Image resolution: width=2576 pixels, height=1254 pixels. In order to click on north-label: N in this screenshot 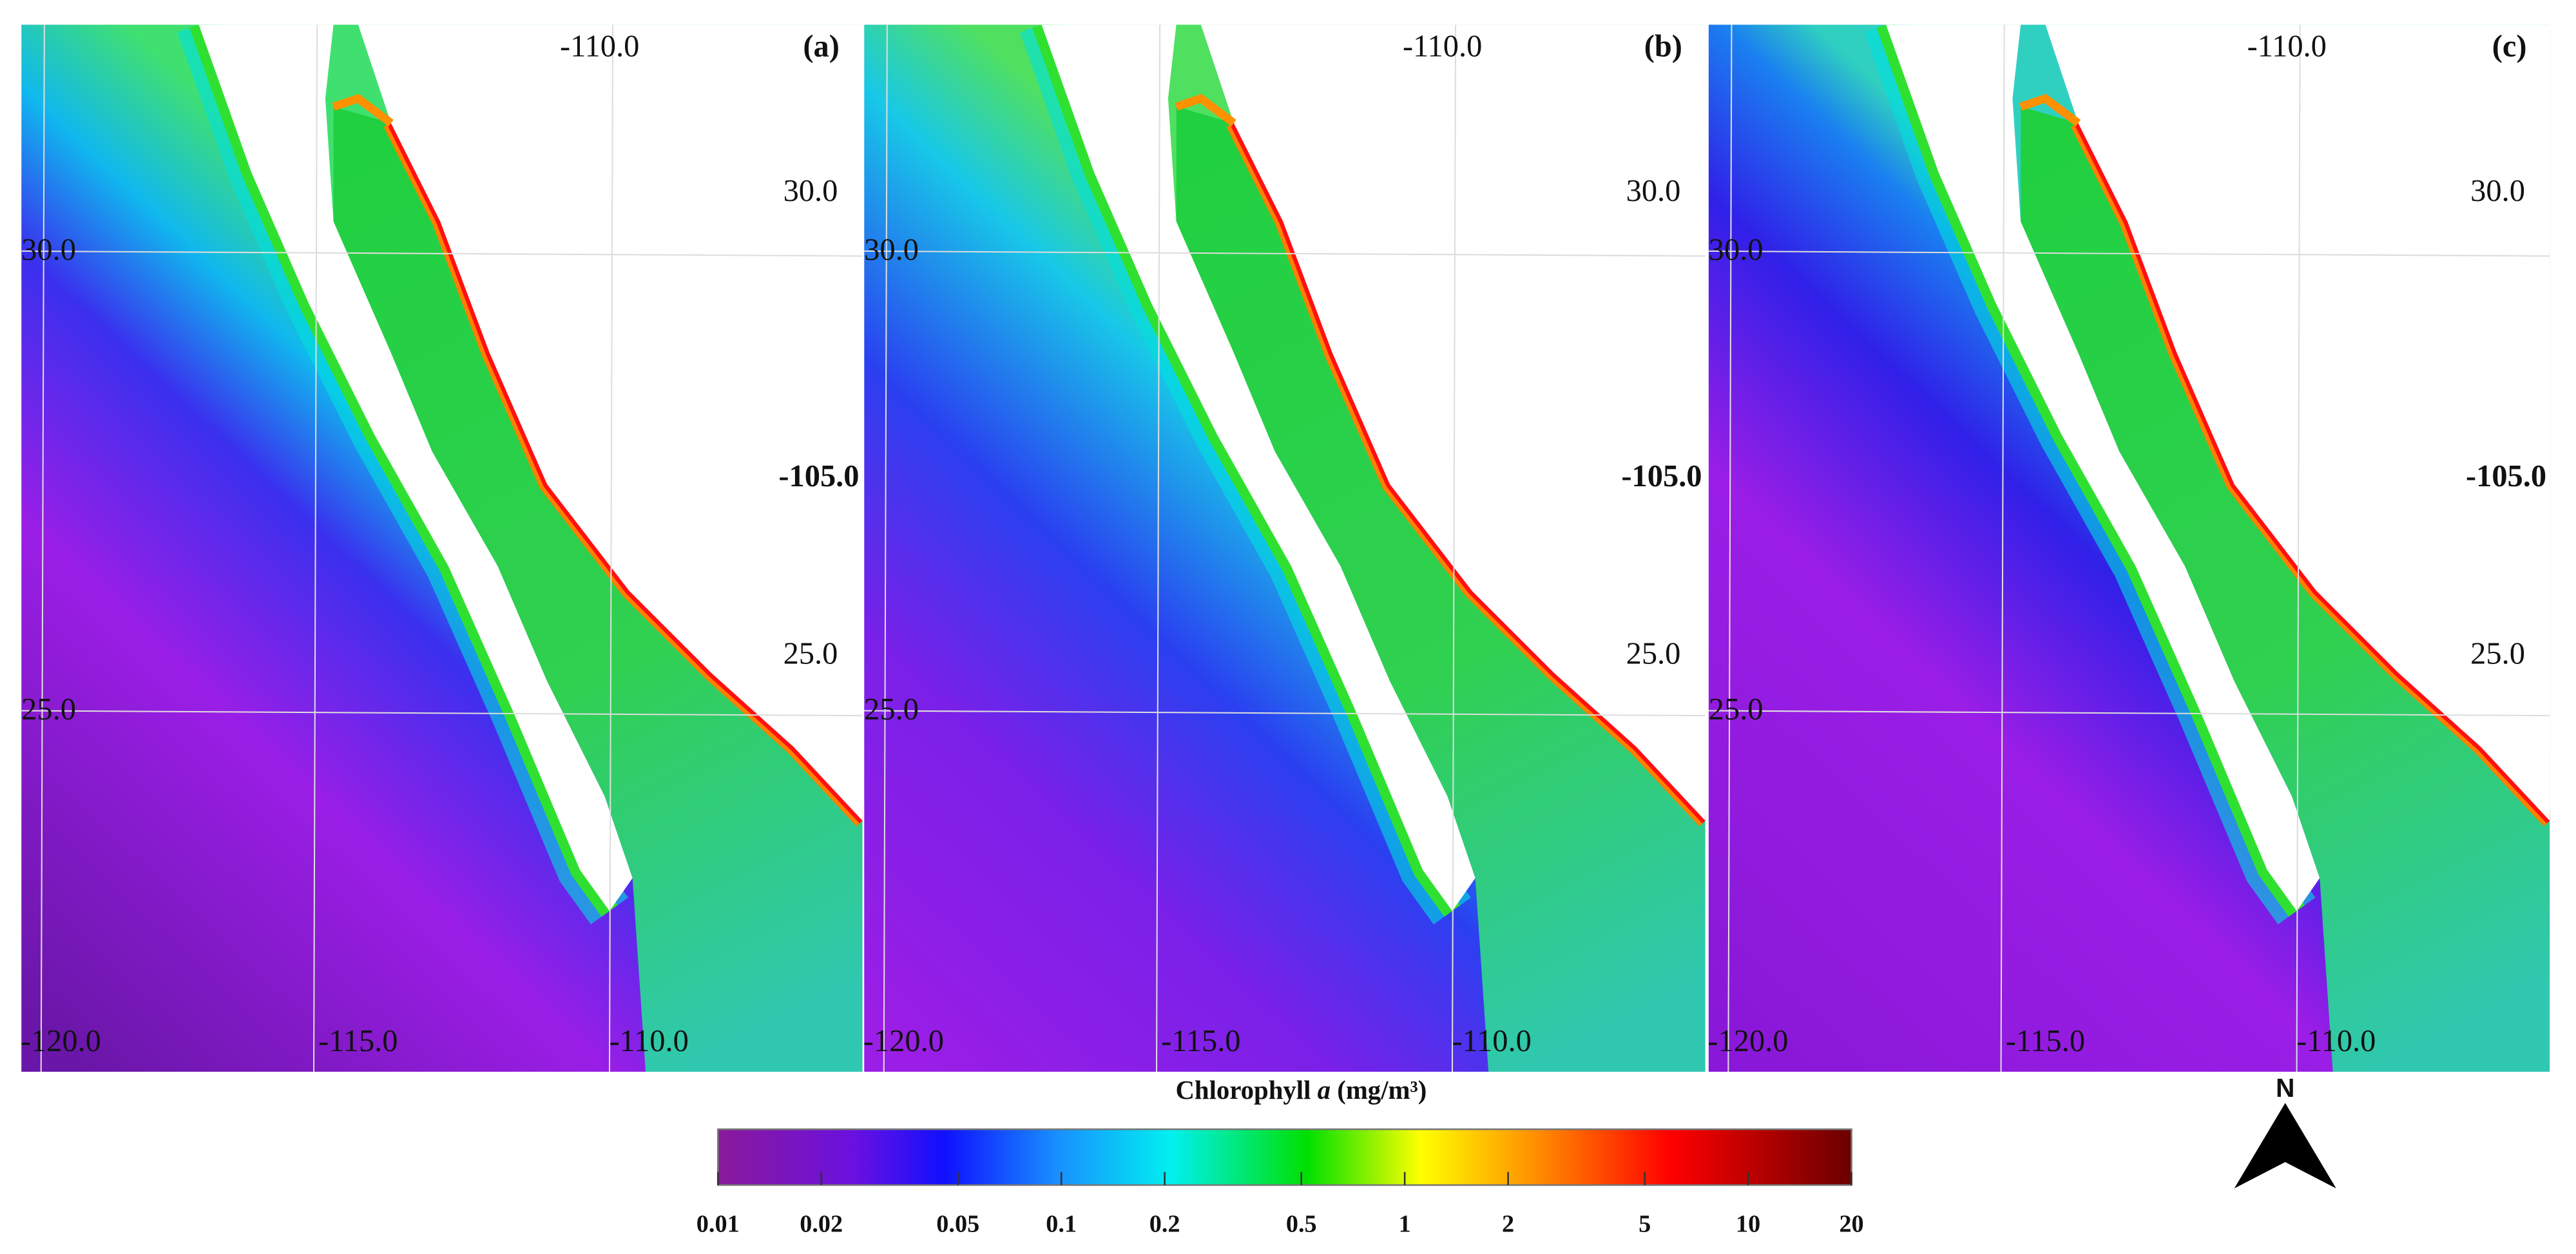, I will do `click(2285, 1088)`.